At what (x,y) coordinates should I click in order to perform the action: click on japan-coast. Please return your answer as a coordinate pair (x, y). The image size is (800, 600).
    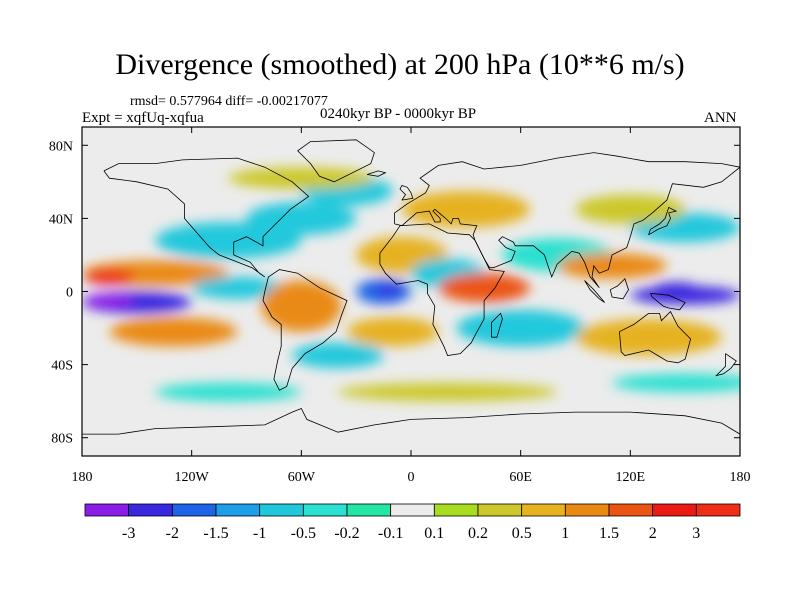
    Looking at the image, I should click on (663, 221).